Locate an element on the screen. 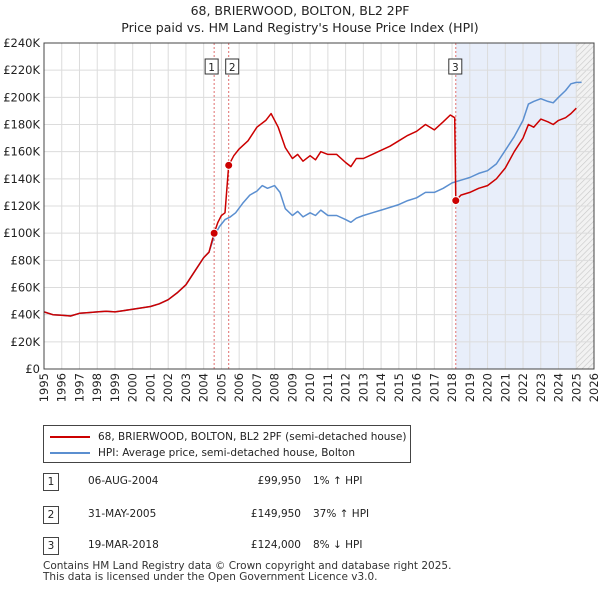  transaction-label-text: 3 is located at coordinates (455, 68).